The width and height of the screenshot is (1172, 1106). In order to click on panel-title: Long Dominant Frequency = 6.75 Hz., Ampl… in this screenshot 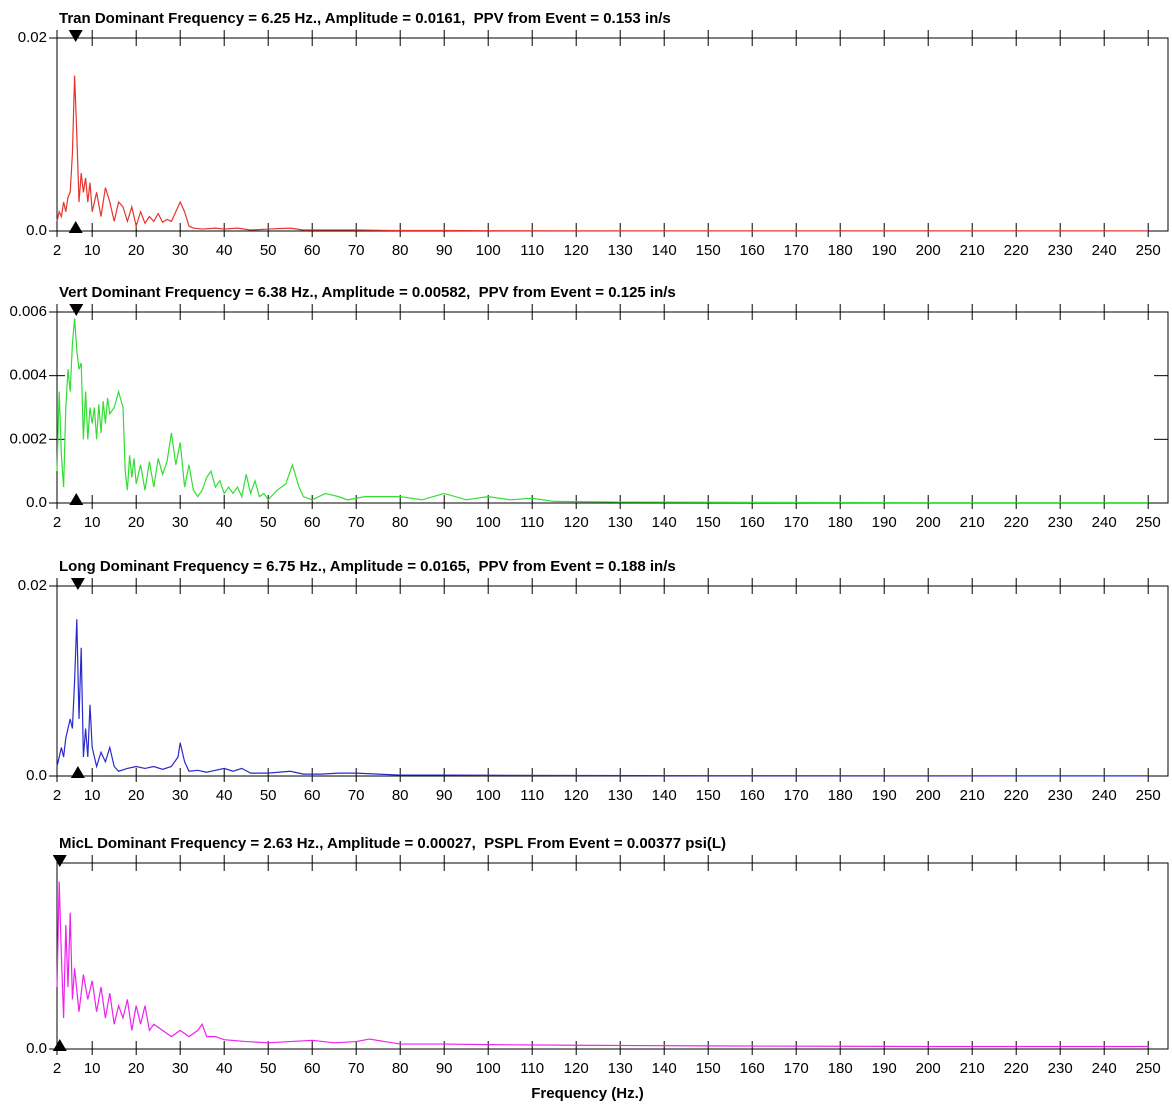, I will do `click(367, 566)`.